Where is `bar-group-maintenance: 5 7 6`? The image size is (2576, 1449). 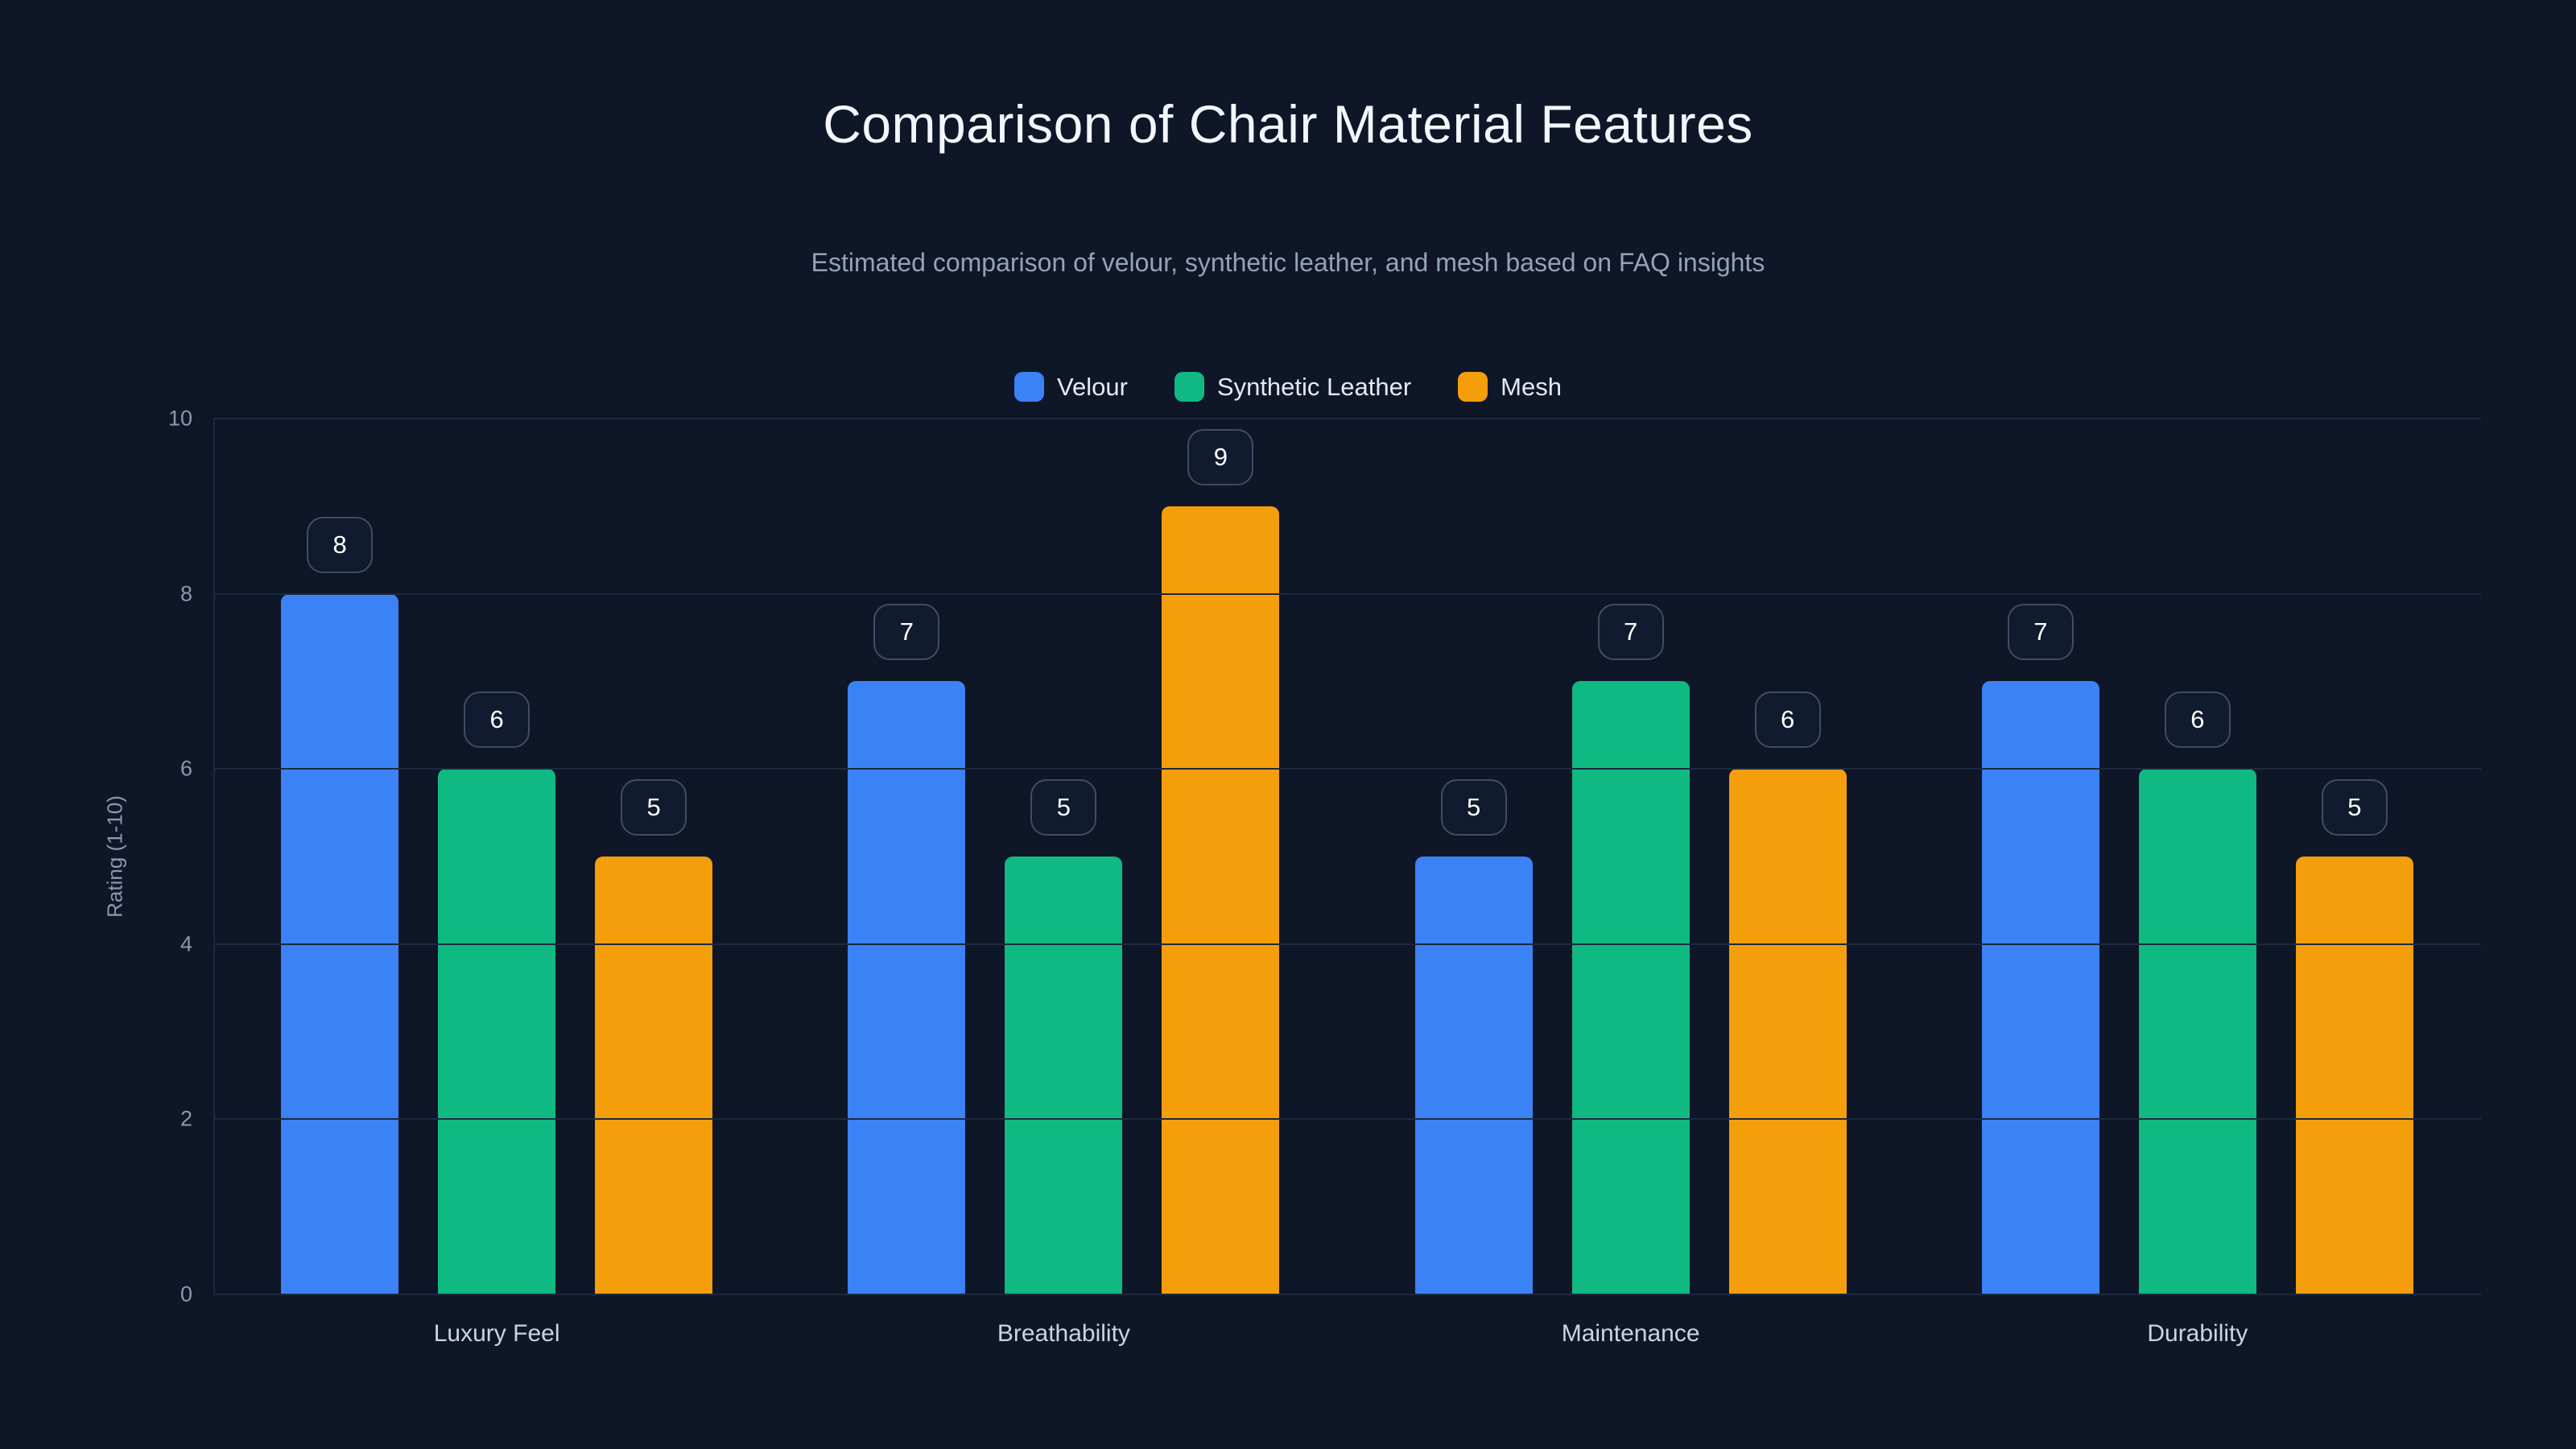
bar-group-maintenance: 5 7 6 is located at coordinates (1630, 856).